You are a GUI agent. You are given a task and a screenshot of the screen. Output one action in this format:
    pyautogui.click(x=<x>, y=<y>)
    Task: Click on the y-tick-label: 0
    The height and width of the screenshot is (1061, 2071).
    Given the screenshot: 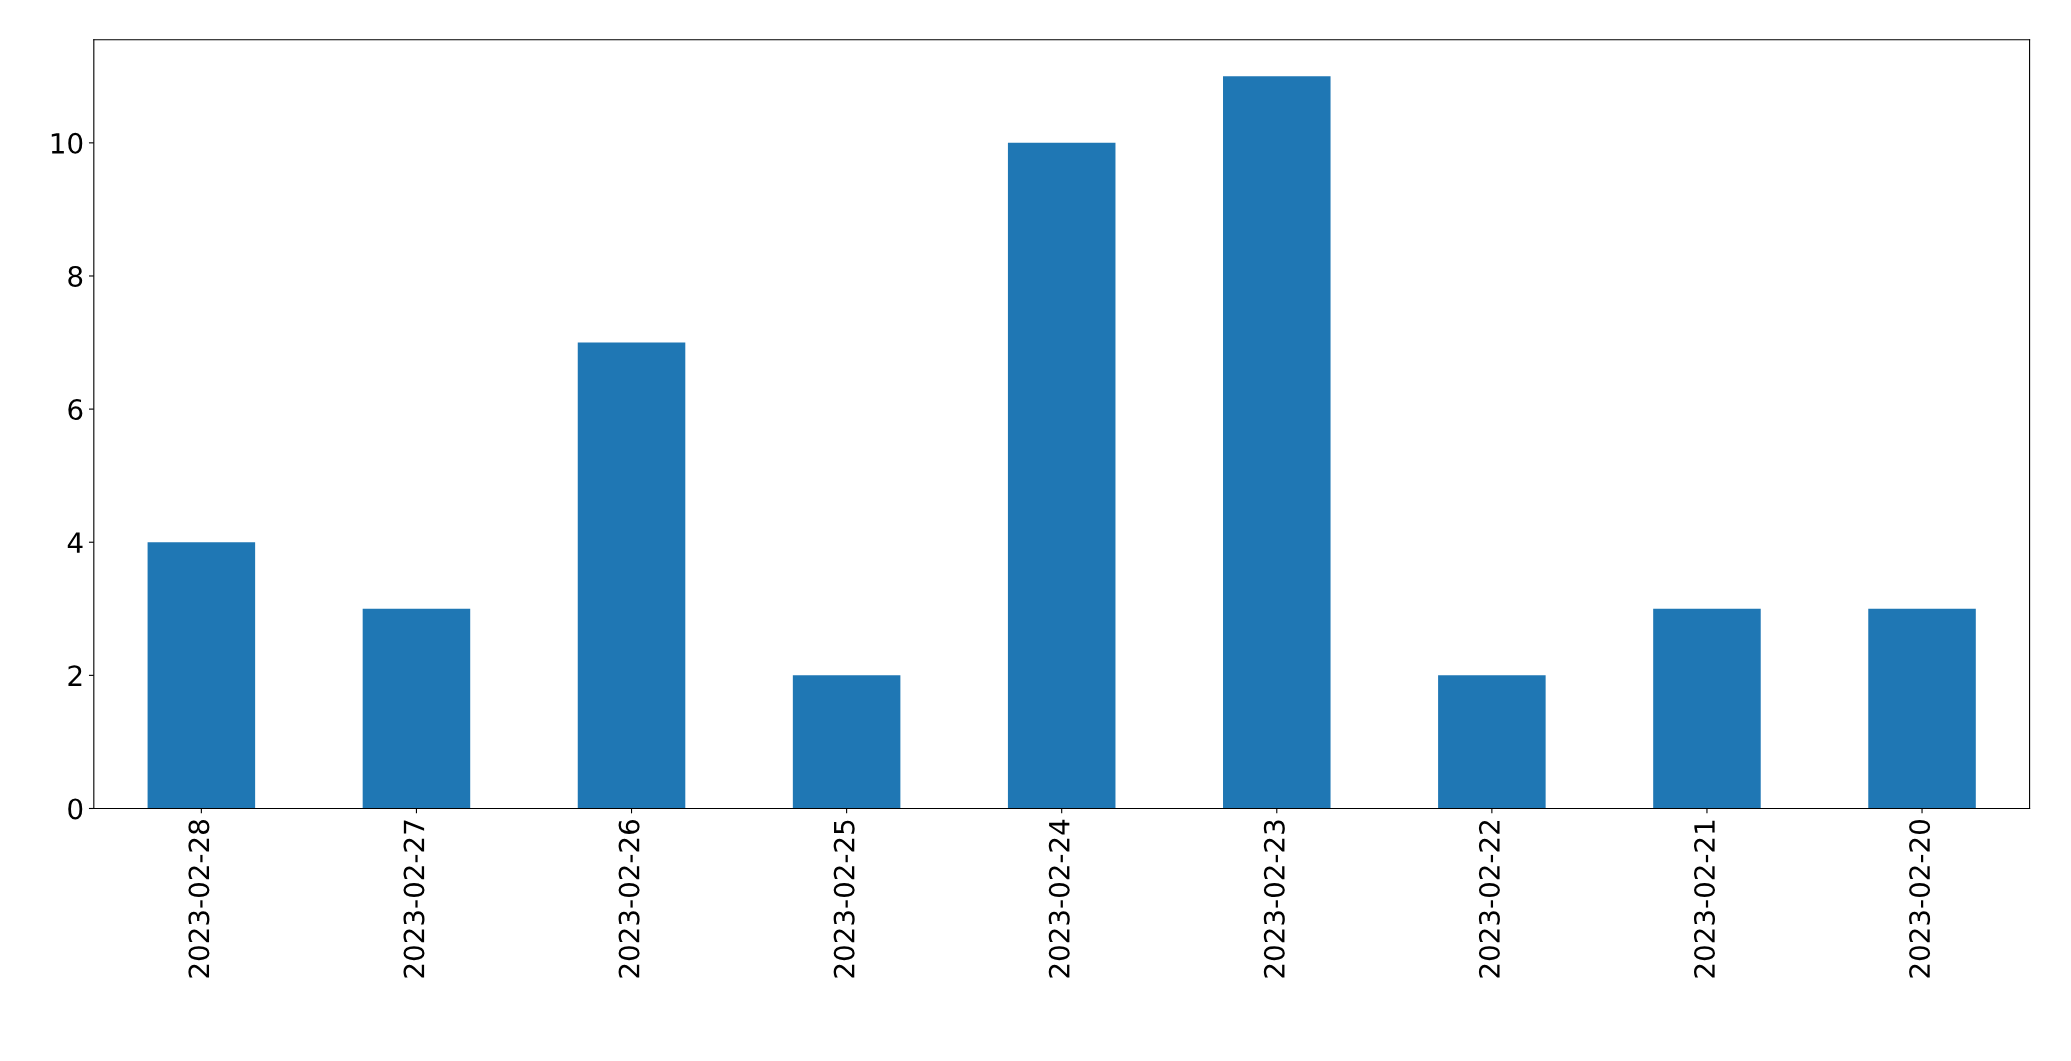 What is the action you would take?
    pyautogui.click(x=75, y=809)
    